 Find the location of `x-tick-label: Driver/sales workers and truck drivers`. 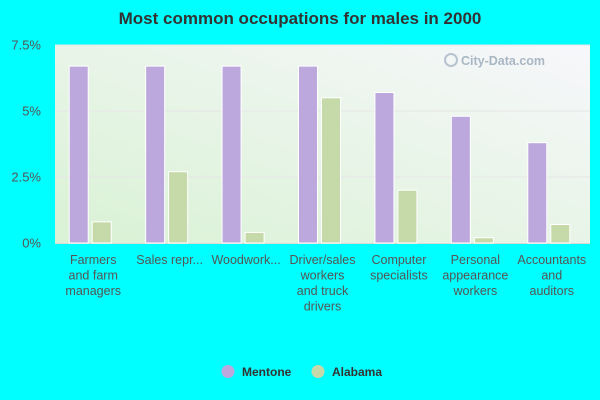

x-tick-label: Driver/sales workers and truck drivers is located at coordinates (323, 283).